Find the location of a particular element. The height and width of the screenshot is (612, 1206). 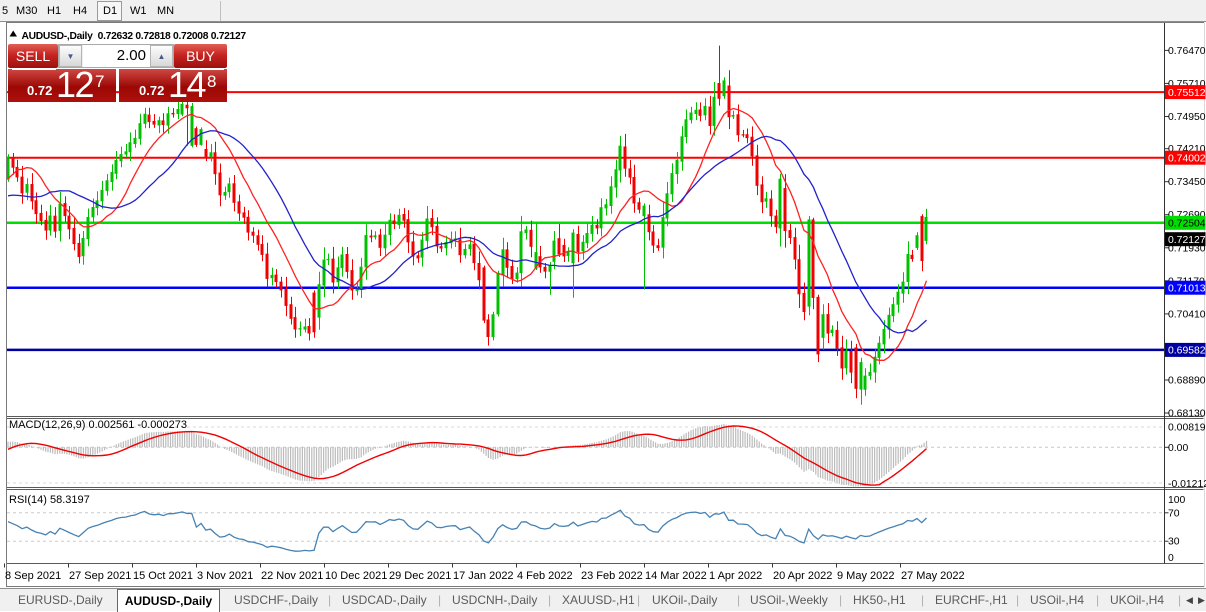

svg-text: 0.74210 is located at coordinates (1187, 149).